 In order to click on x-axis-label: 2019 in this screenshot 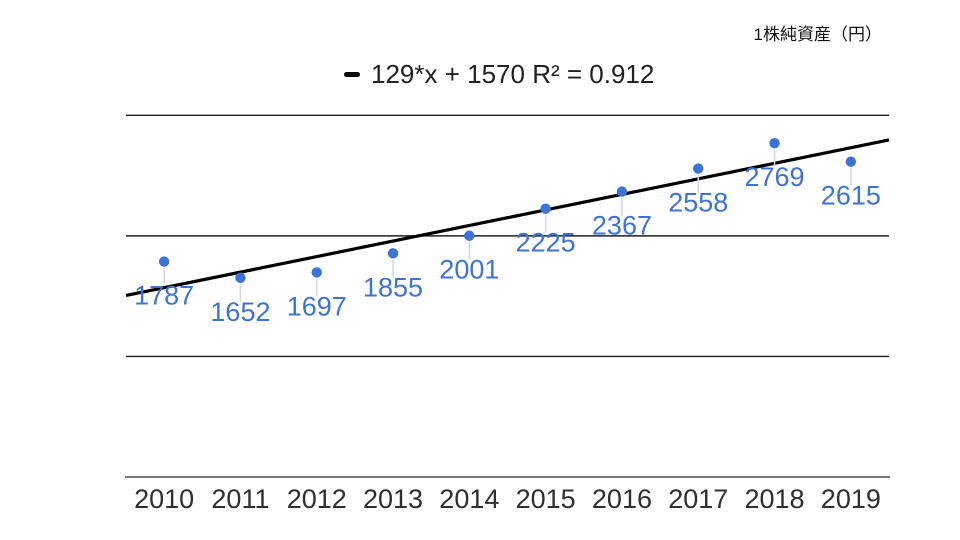, I will do `click(851, 499)`.